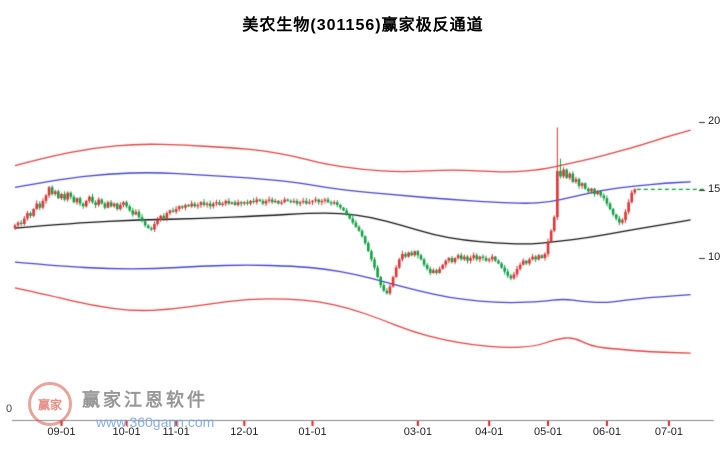 This screenshot has width=726, height=450. Describe the element at coordinates (489, 432) in the screenshot. I see `x-axis-label: 04-01` at that location.